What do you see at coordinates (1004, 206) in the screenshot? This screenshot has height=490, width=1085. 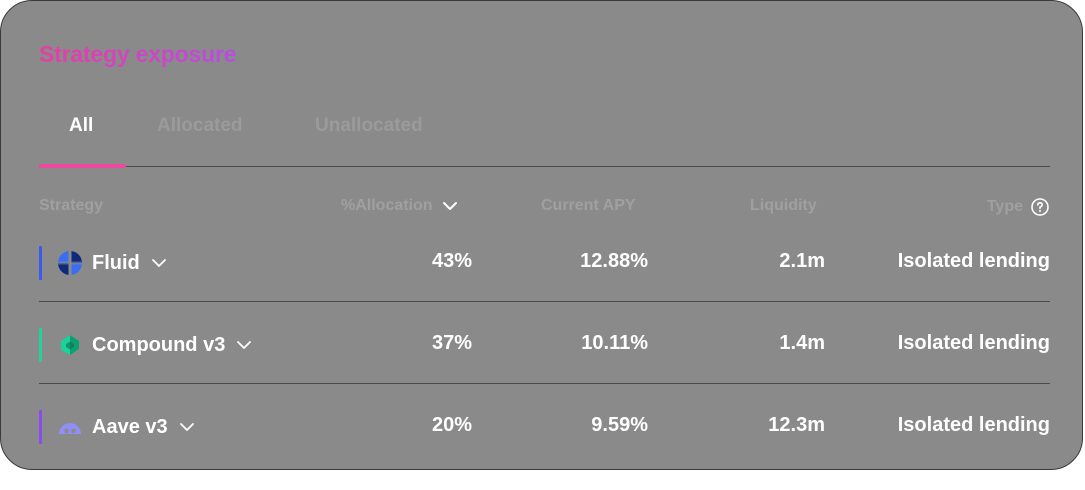 I see `header-type-label: Type` at bounding box center [1004, 206].